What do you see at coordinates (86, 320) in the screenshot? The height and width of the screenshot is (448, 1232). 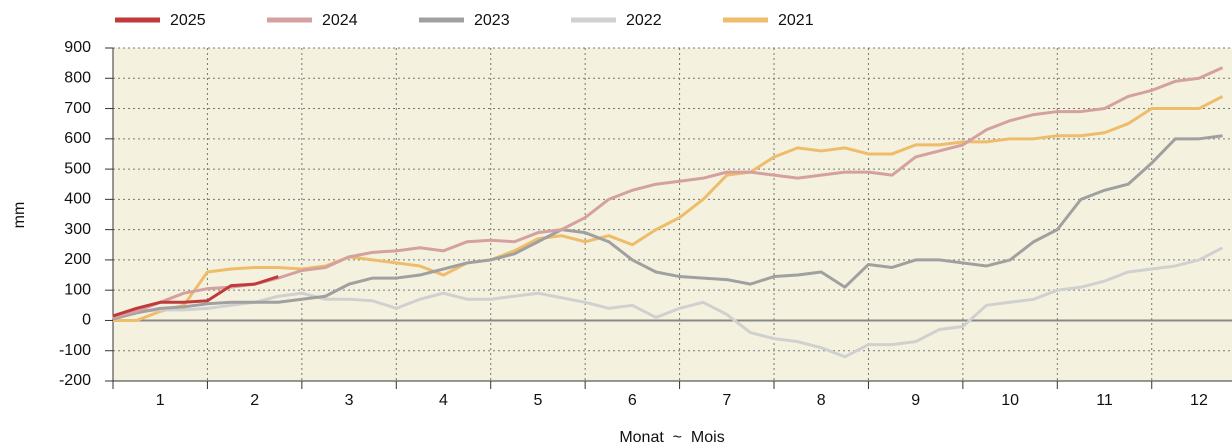 I see `y-tick-label: 0` at bounding box center [86, 320].